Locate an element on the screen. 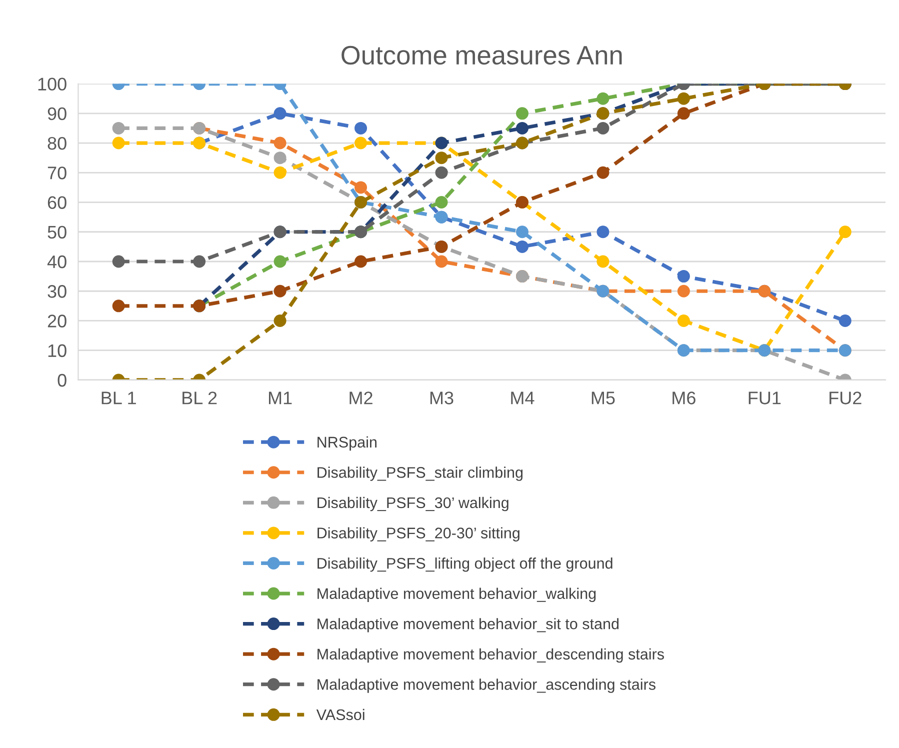 This screenshot has width=899, height=748. x-tick-label: FU1 is located at coordinates (764, 398).